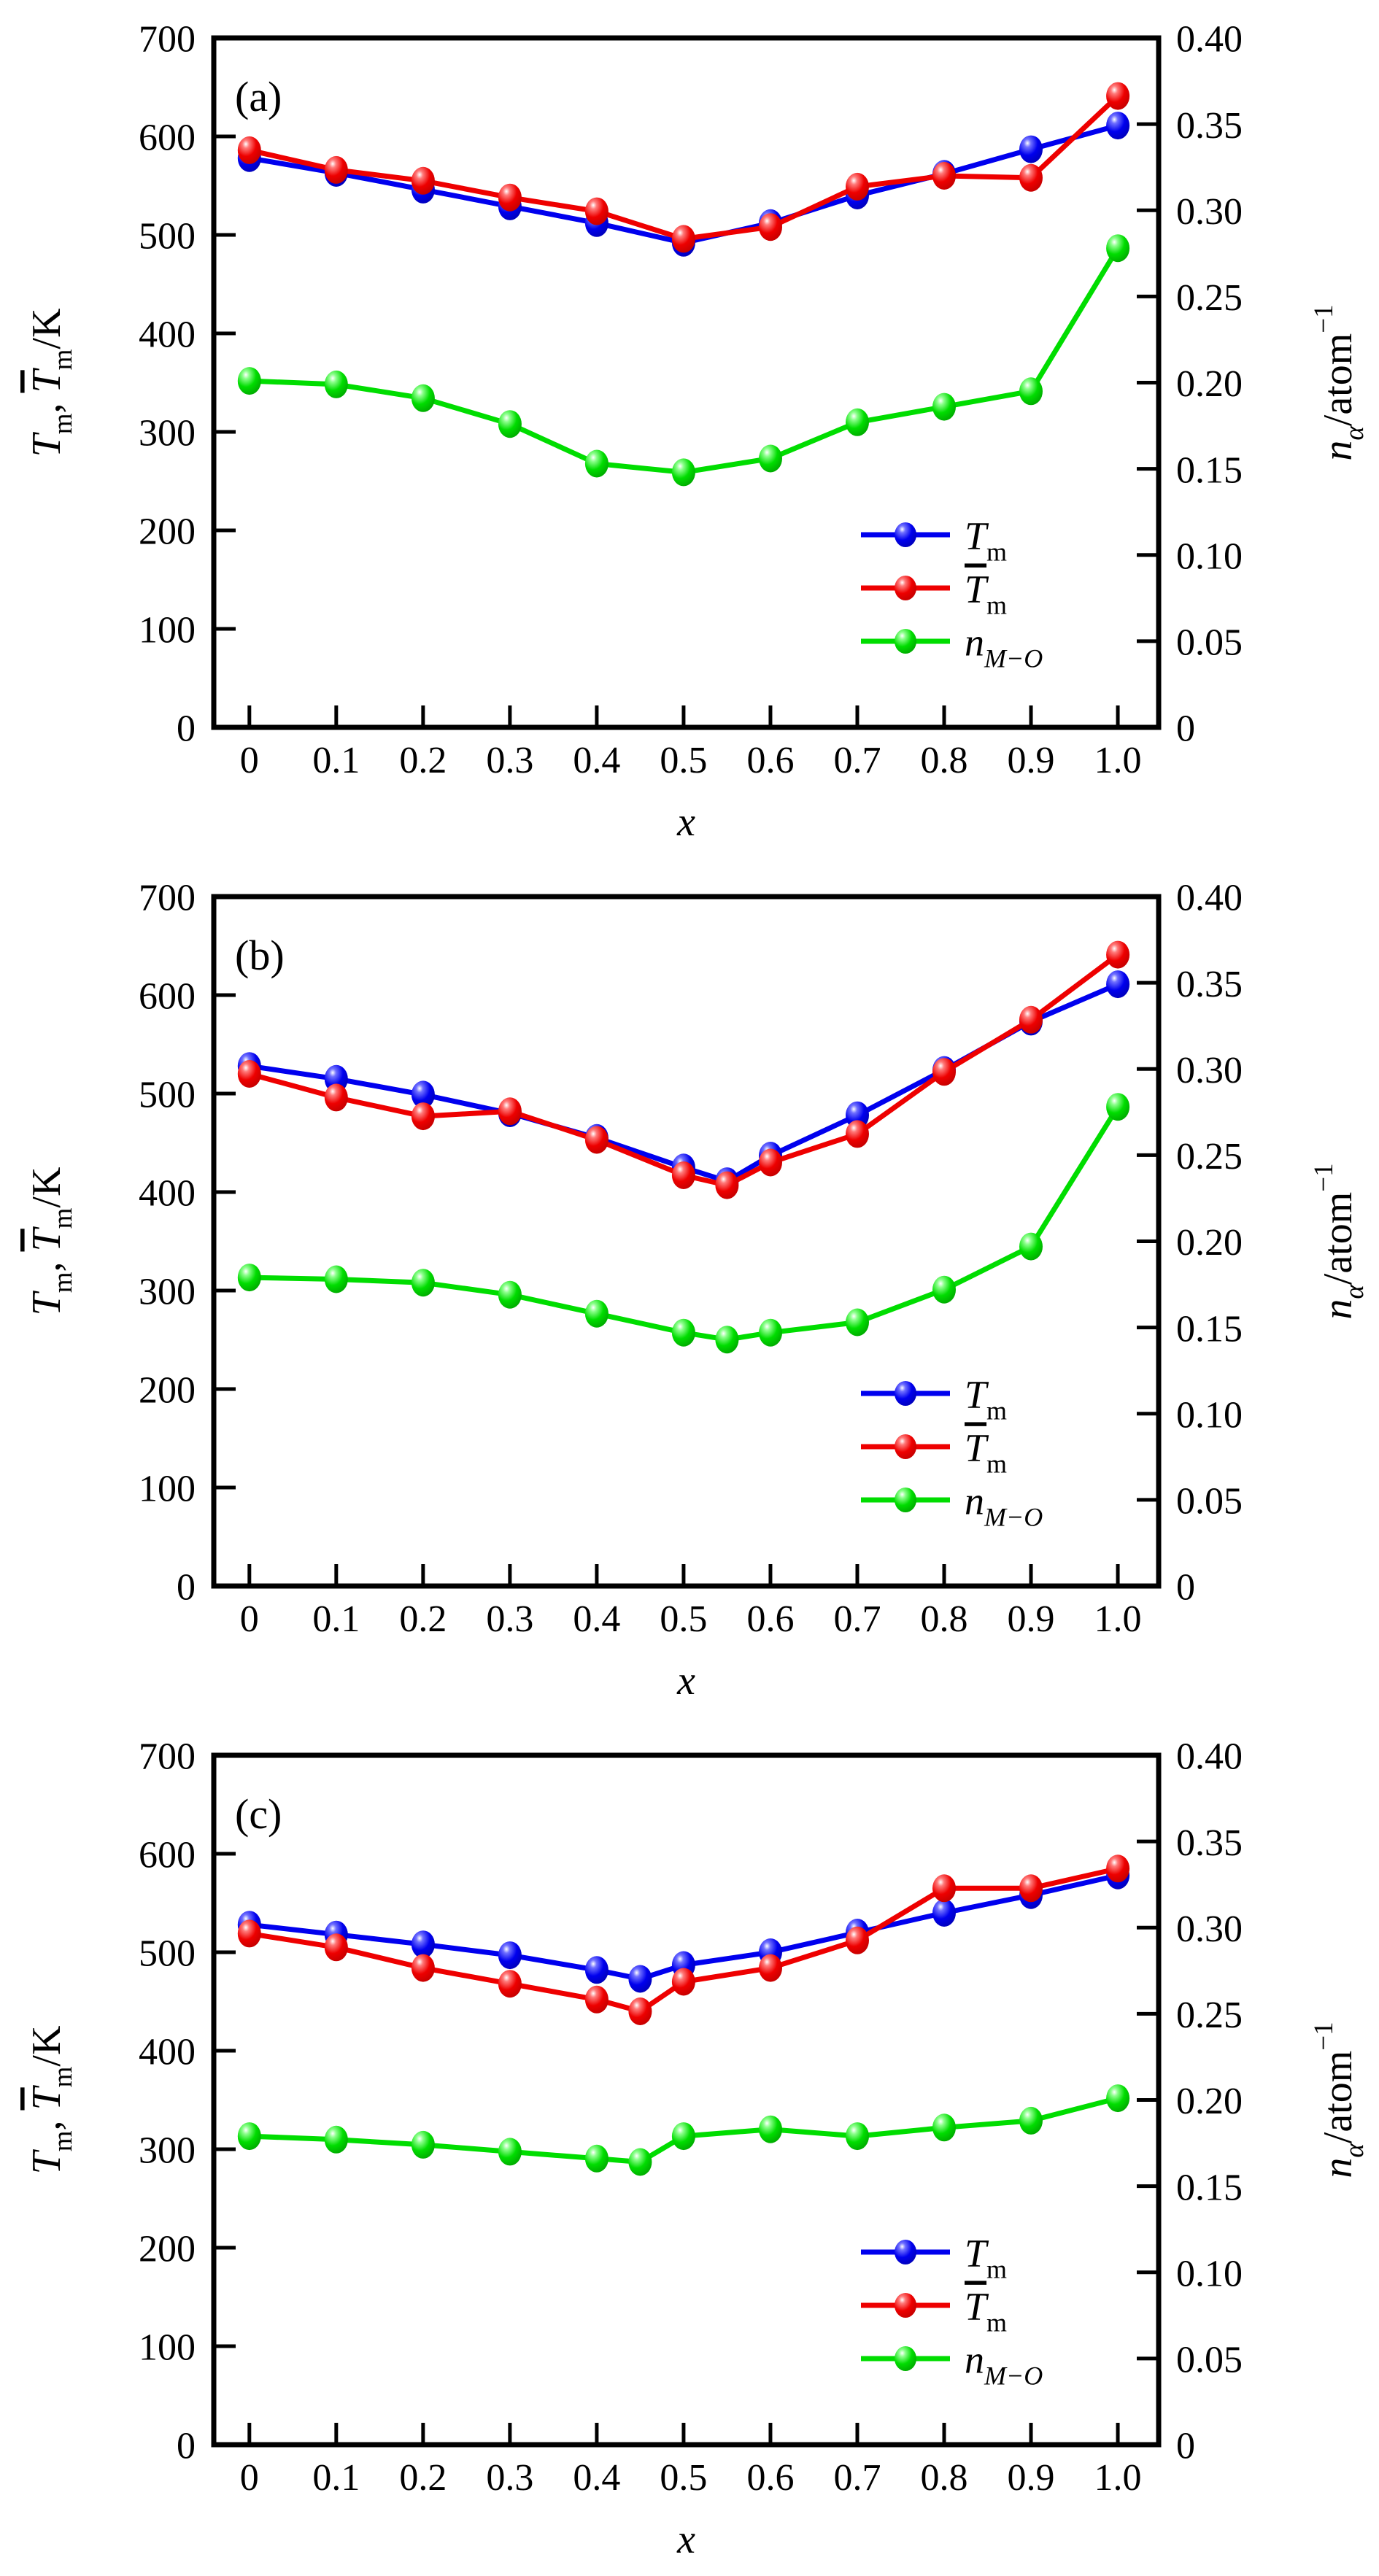  Describe the element at coordinates (1338, 2168) in the screenshot. I see `label-part: n` at that location.